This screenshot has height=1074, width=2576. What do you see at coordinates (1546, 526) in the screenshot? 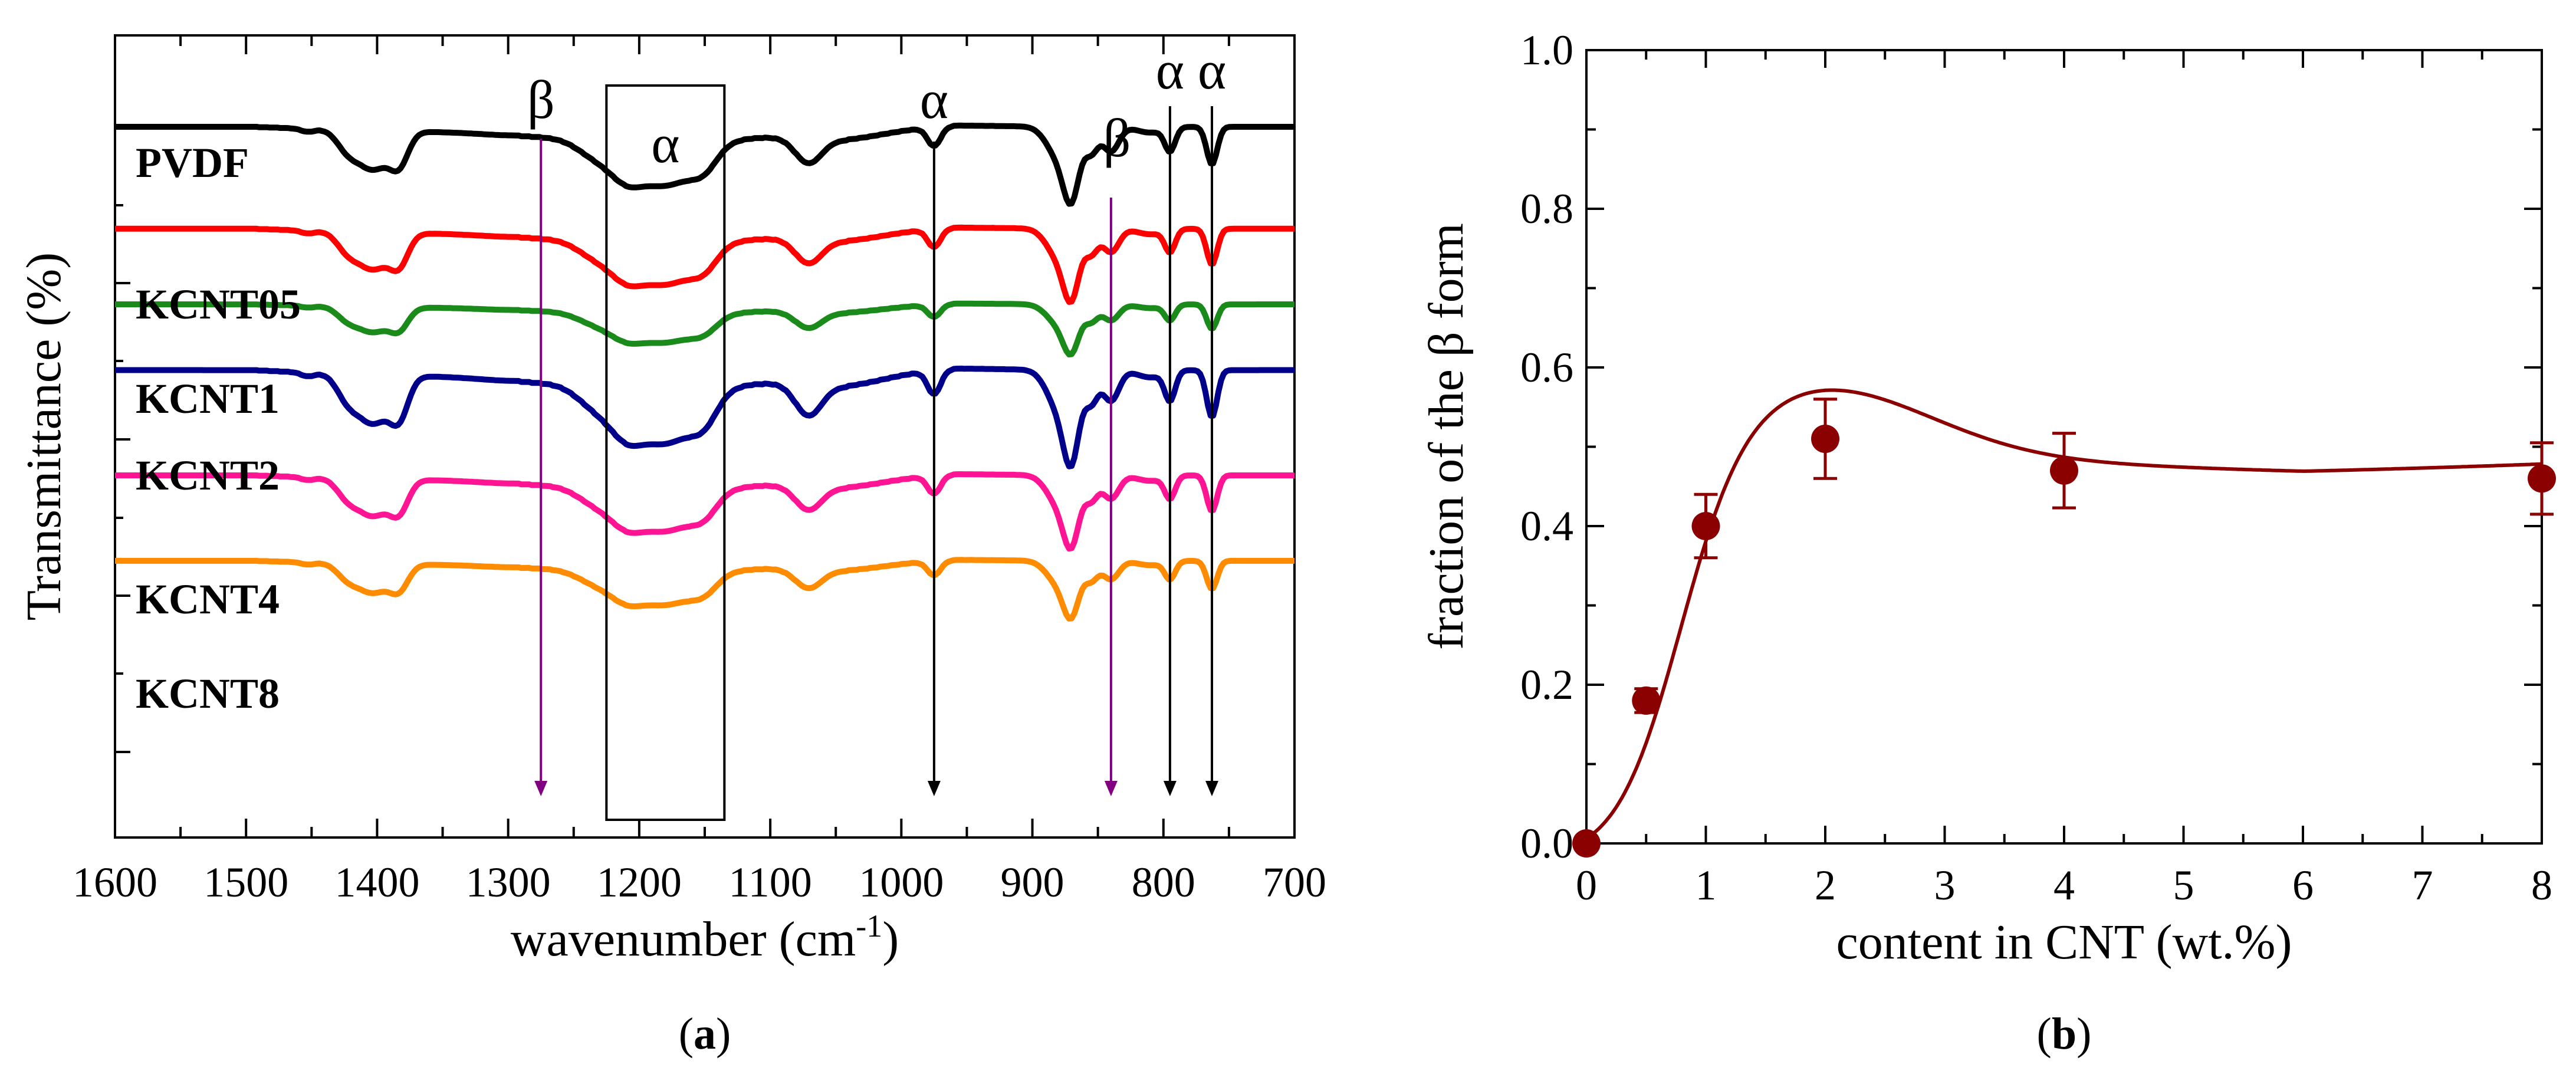
I see `y-tick-label: 0.4` at bounding box center [1546, 526].